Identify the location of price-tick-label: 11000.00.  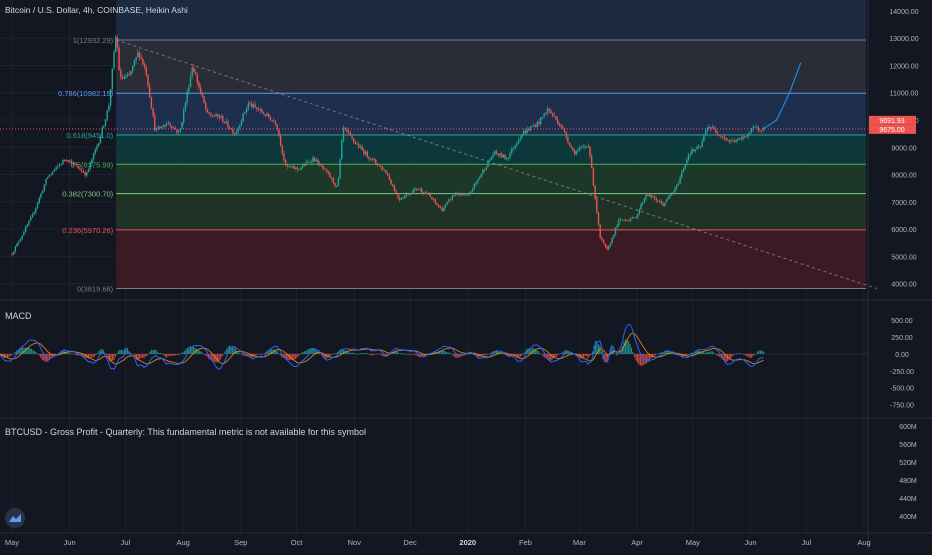
(904, 94).